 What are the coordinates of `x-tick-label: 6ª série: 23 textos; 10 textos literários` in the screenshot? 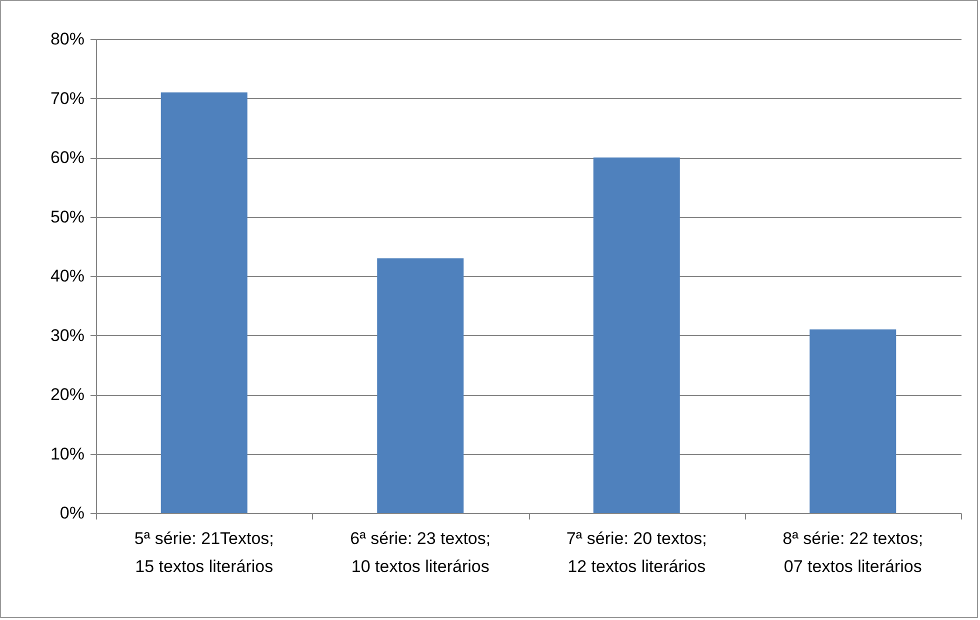 It's located at (420, 552).